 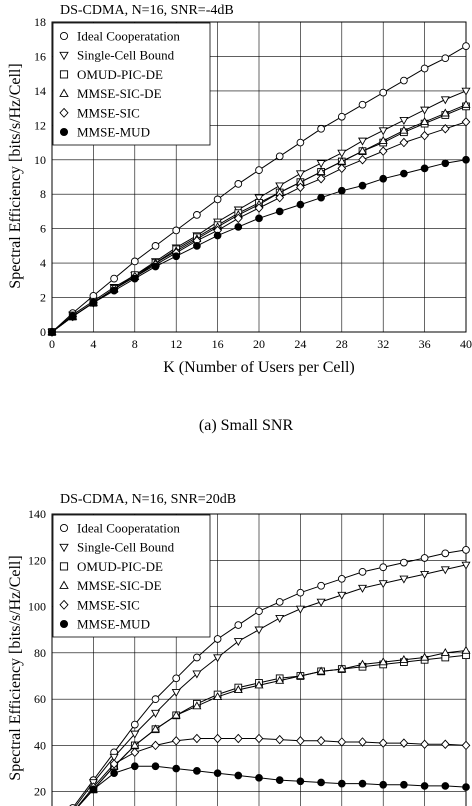 I want to click on legend-item: MMSE-SIC-DE, so click(x=110, y=93).